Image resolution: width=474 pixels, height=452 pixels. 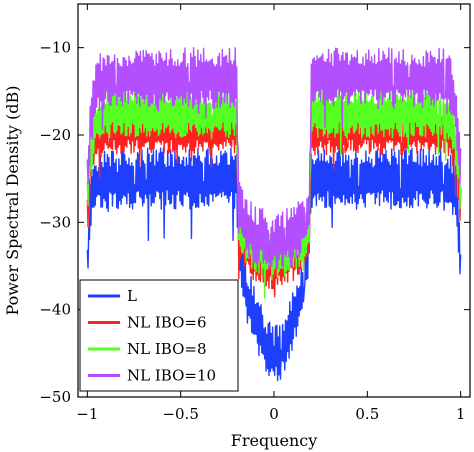 What do you see at coordinates (87, 414) in the screenshot?
I see `x-tick-label: −1` at bounding box center [87, 414].